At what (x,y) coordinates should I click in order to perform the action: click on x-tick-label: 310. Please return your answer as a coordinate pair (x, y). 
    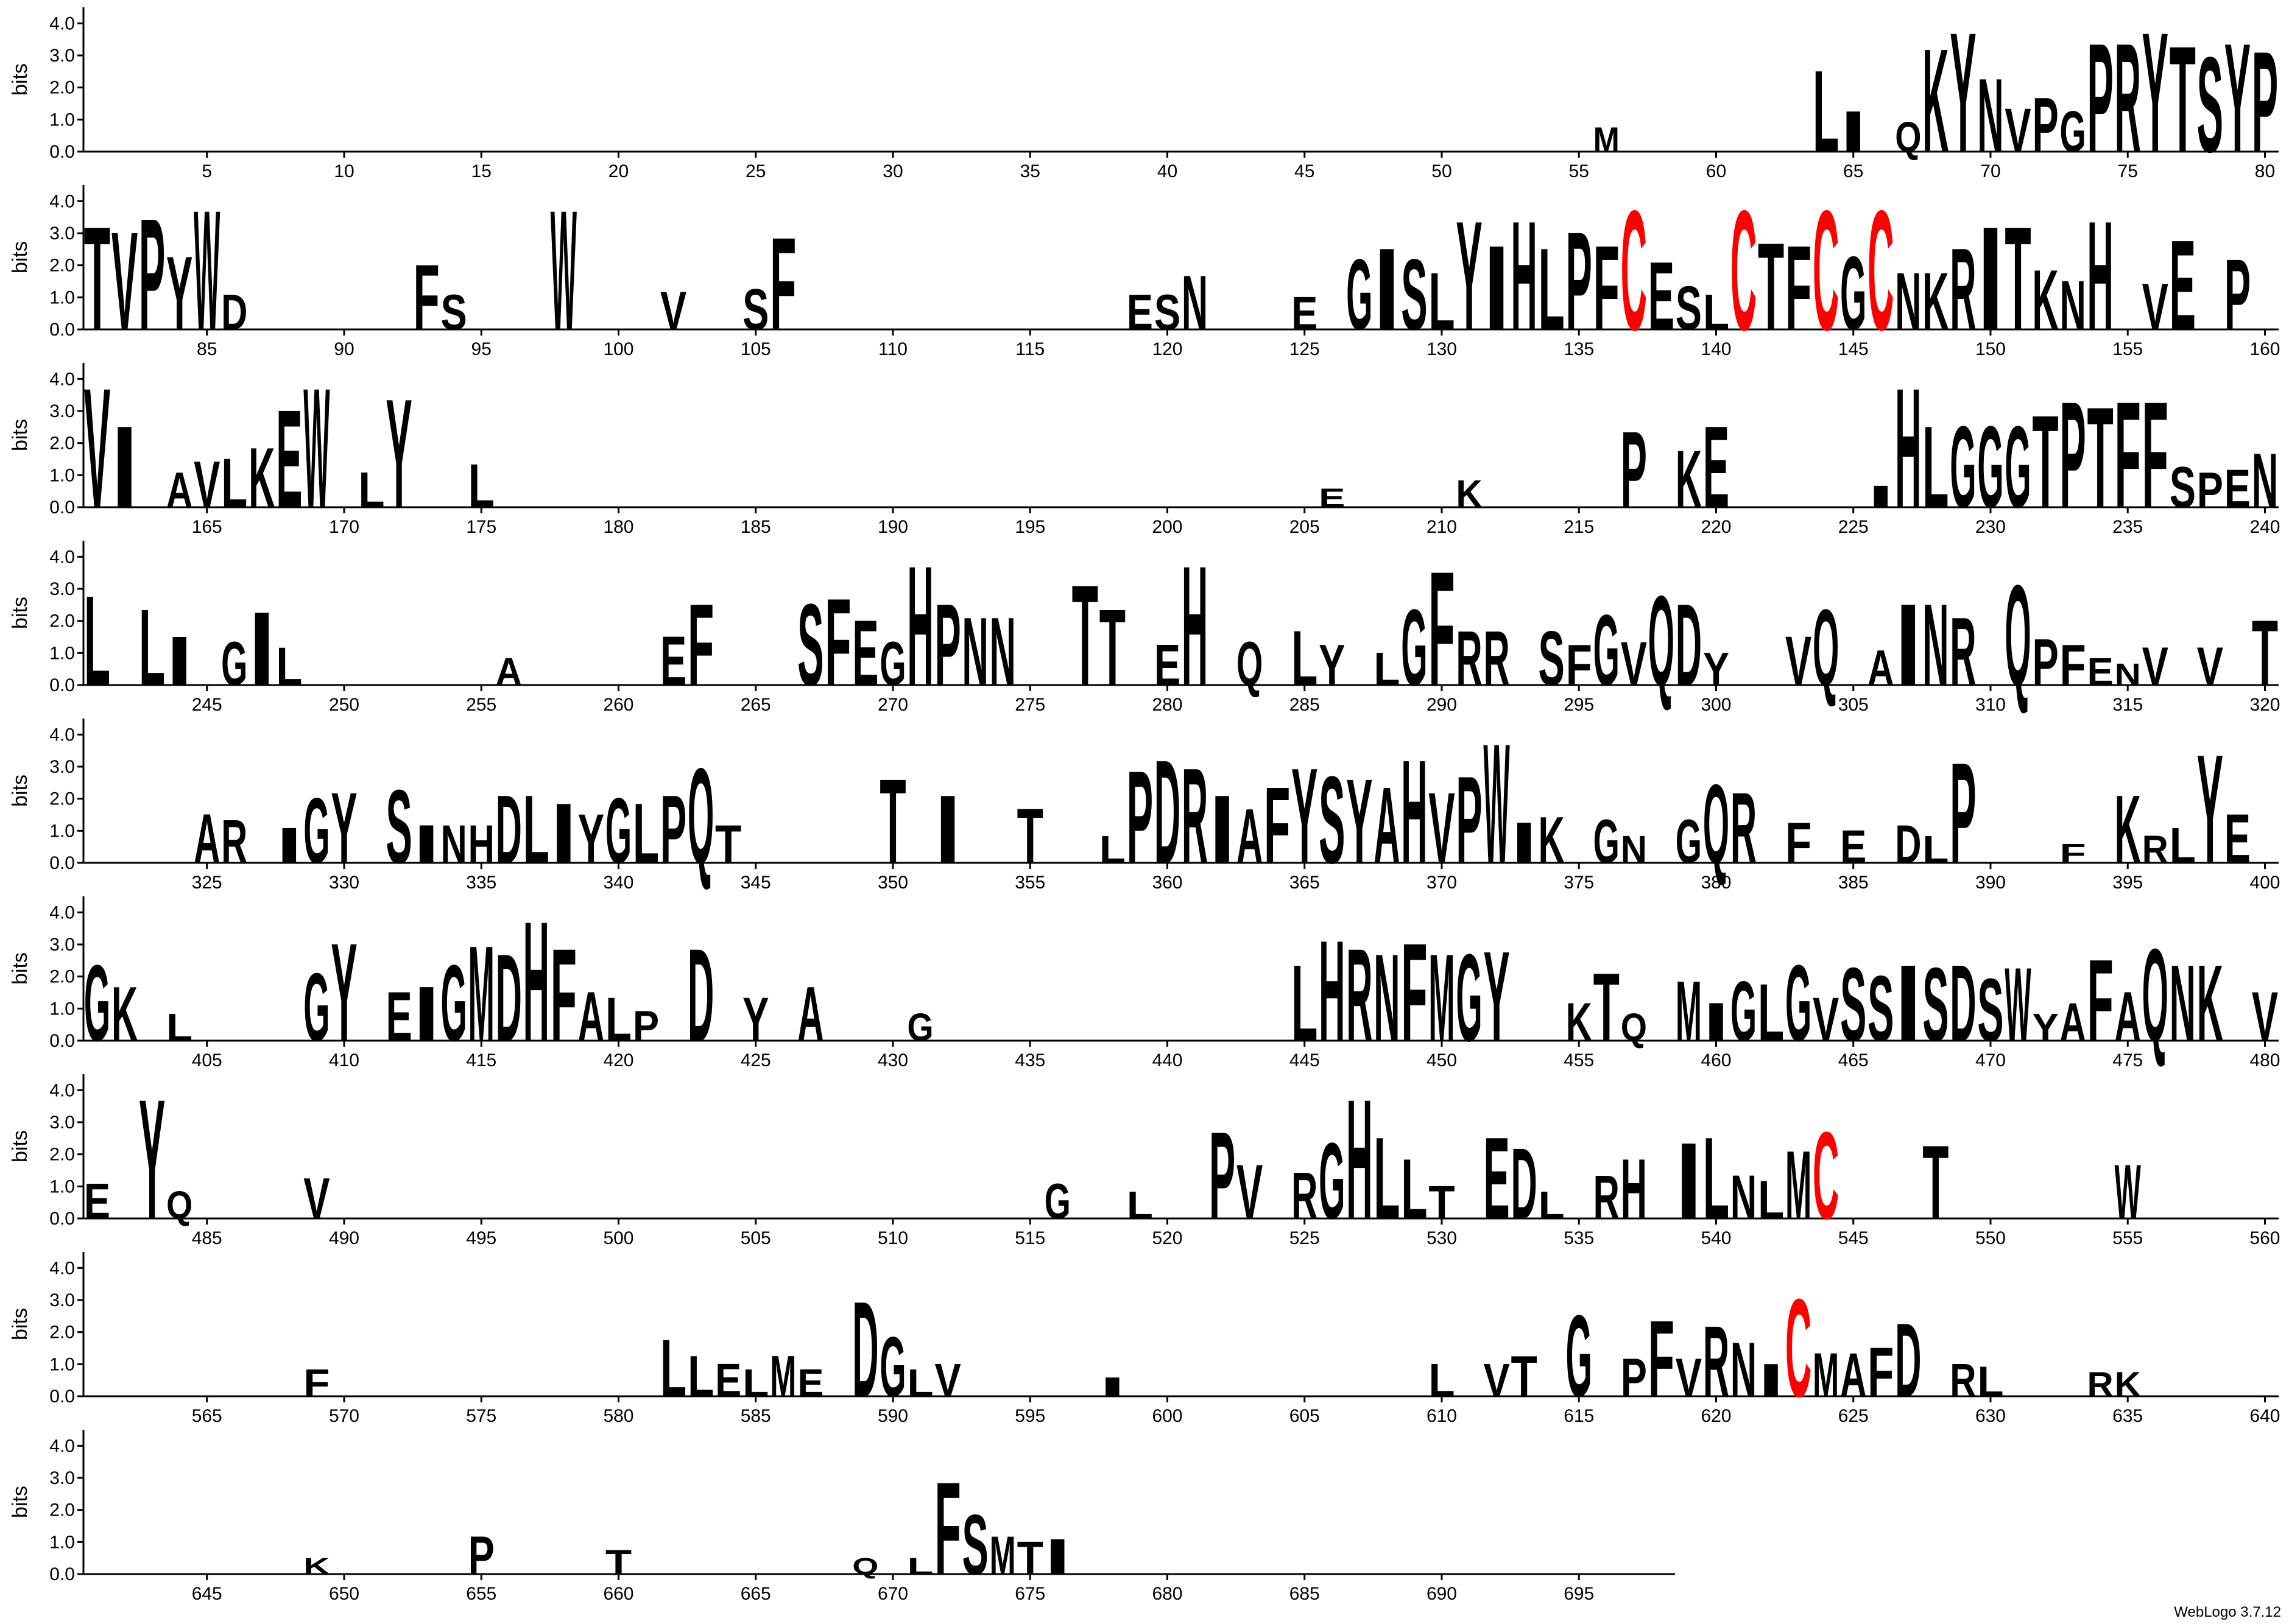
    Looking at the image, I should click on (1991, 705).